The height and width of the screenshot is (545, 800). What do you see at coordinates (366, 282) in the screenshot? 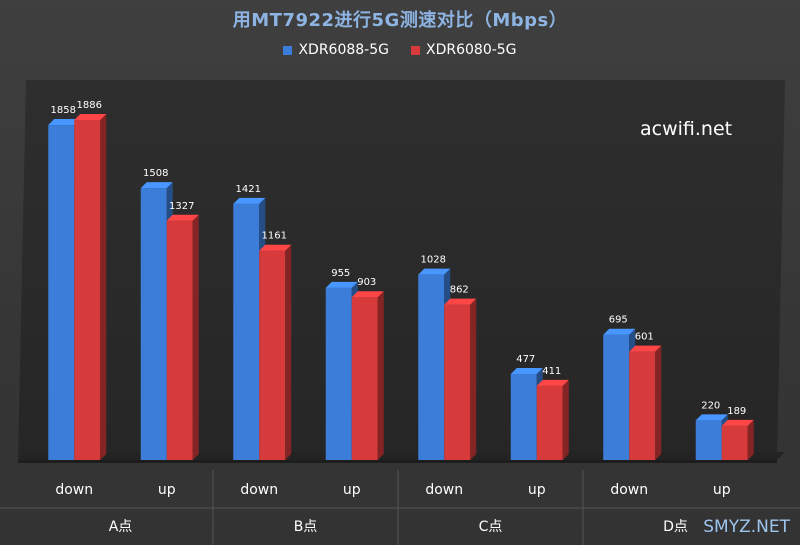
I see `data-label: 903` at bounding box center [366, 282].